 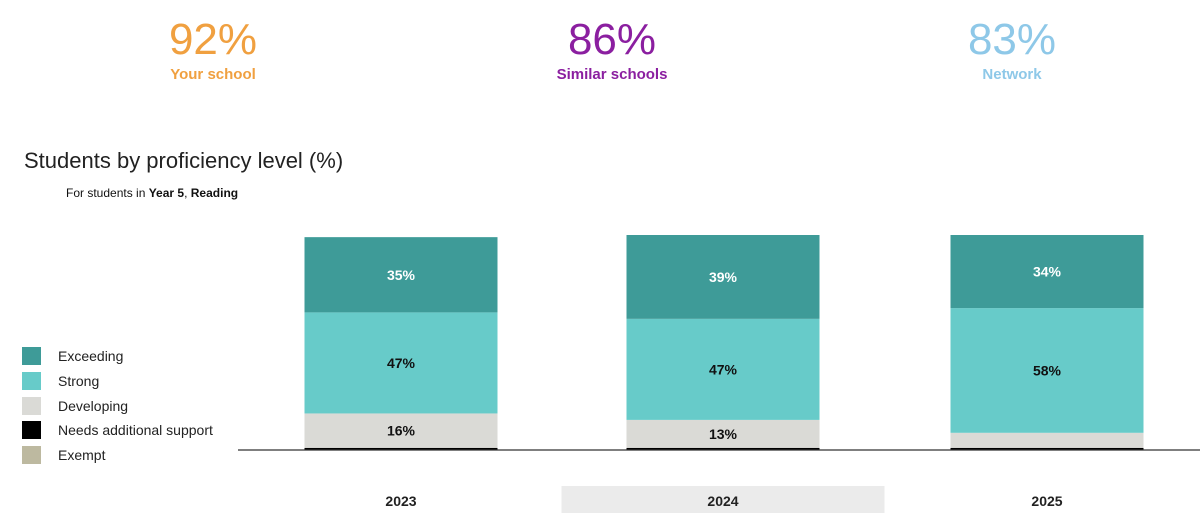 What do you see at coordinates (213, 39) in the screenshot?
I see `kpi-value: 92%` at bounding box center [213, 39].